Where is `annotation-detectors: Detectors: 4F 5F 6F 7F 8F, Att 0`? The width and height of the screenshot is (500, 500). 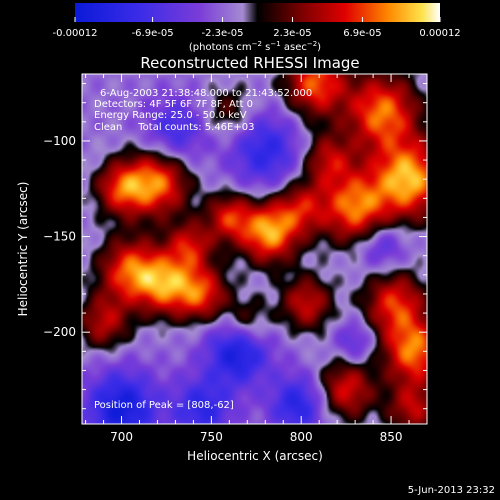
annotation-detectors: Detectors: 4F 5F 6F 7F 8F, Att 0 is located at coordinates (173, 104).